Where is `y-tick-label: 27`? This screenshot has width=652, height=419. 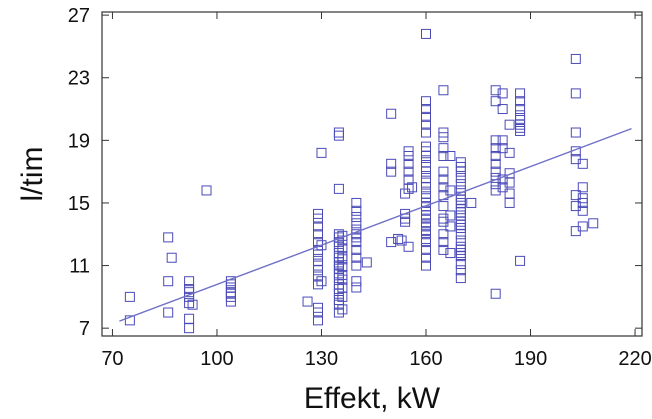
y-tick-label: 27 is located at coordinates (79, 16).